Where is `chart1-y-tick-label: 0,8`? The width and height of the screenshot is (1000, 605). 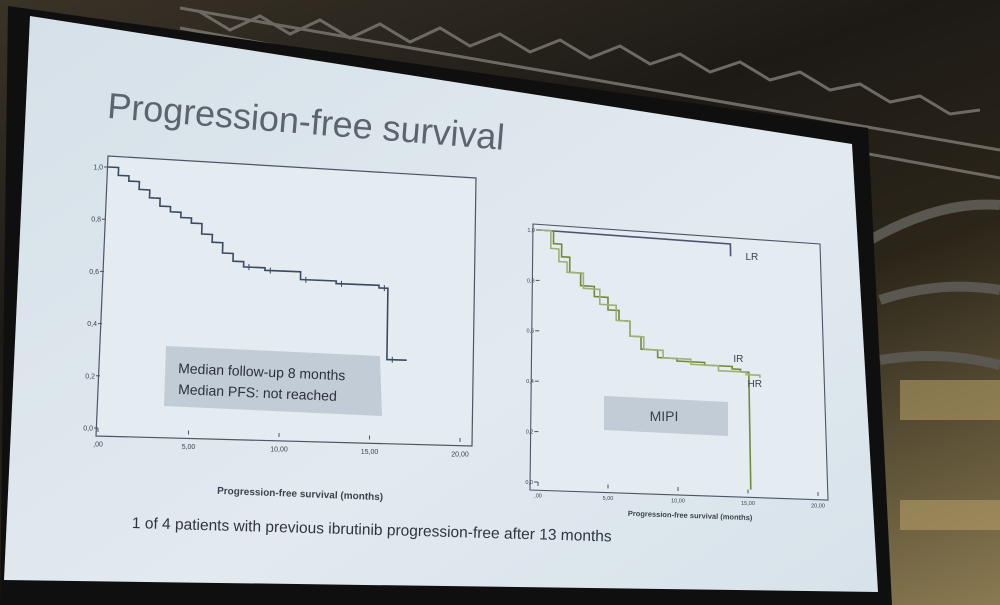 chart1-y-tick-label: 0,8 is located at coordinates (96, 220).